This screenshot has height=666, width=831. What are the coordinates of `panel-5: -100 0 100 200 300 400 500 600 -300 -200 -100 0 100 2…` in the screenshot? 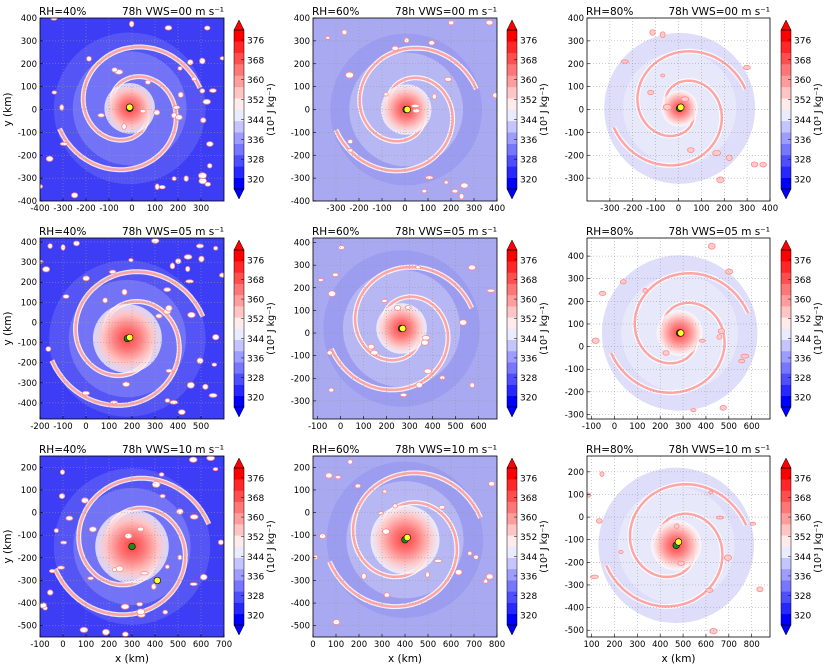 It's located at (394, 329).